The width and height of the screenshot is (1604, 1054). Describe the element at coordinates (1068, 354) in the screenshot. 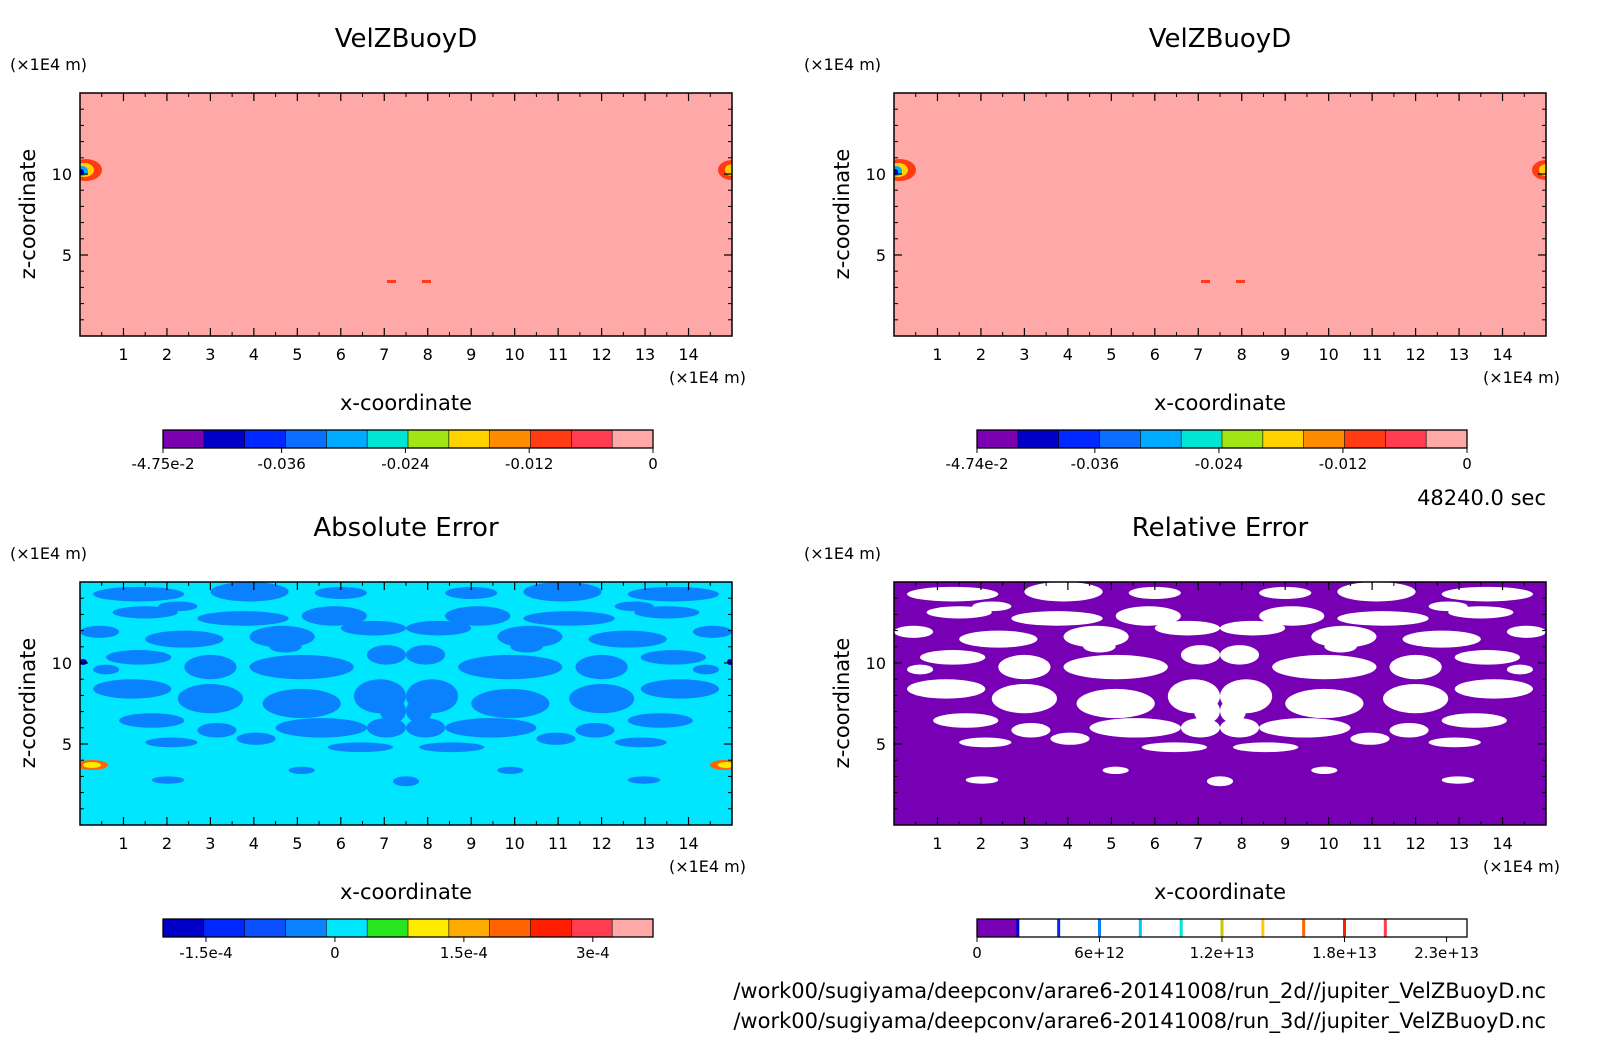

I see `x-tick-label: 4` at that location.